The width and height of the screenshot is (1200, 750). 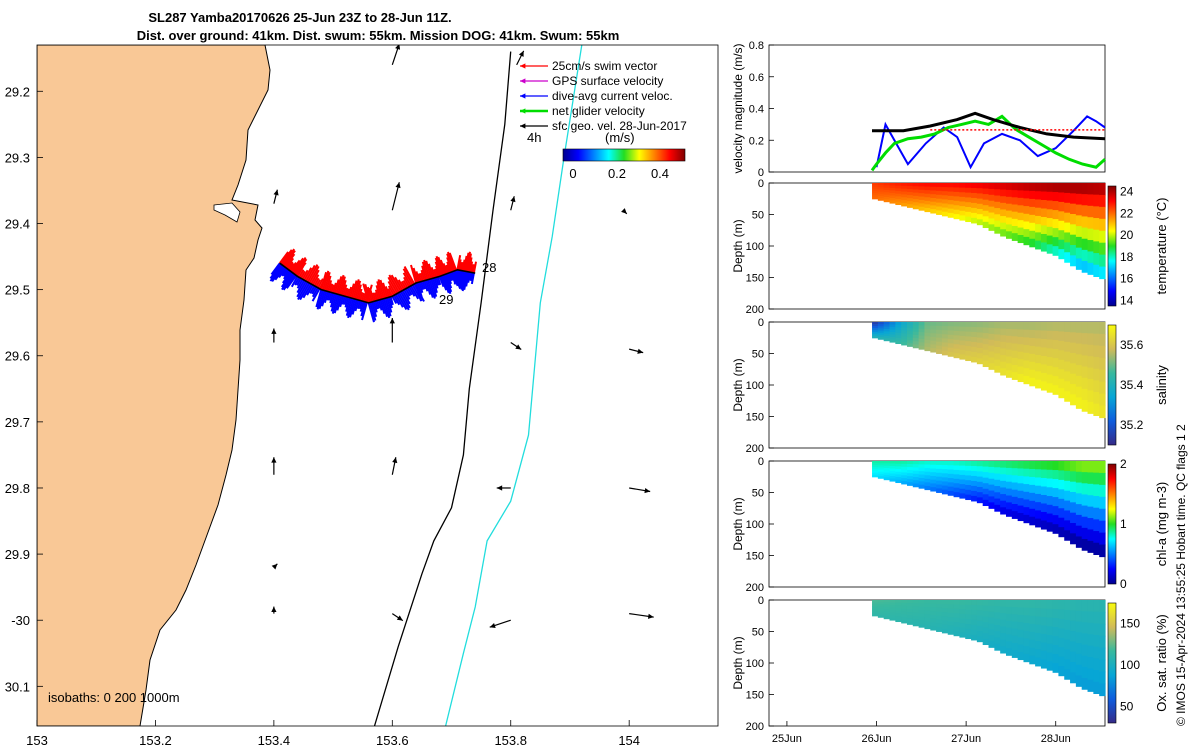 What do you see at coordinates (1161, 385) in the screenshot?
I see `salinity-colorbar-label: salinity` at bounding box center [1161, 385].